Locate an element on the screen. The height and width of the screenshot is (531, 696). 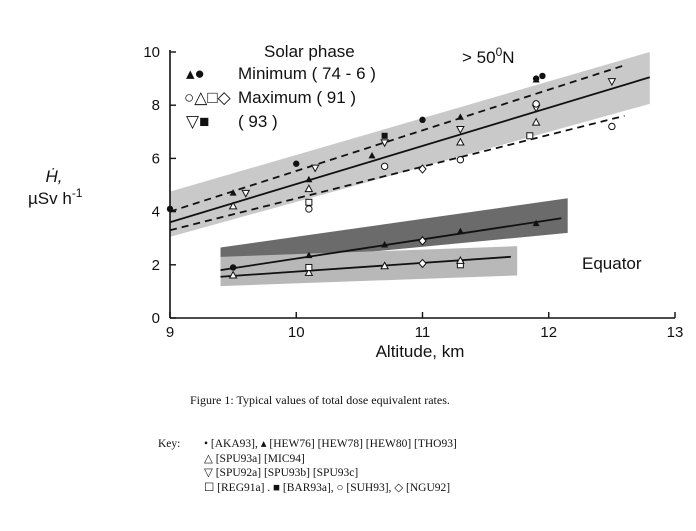
x-tick-label: 11 is located at coordinates (423, 332).